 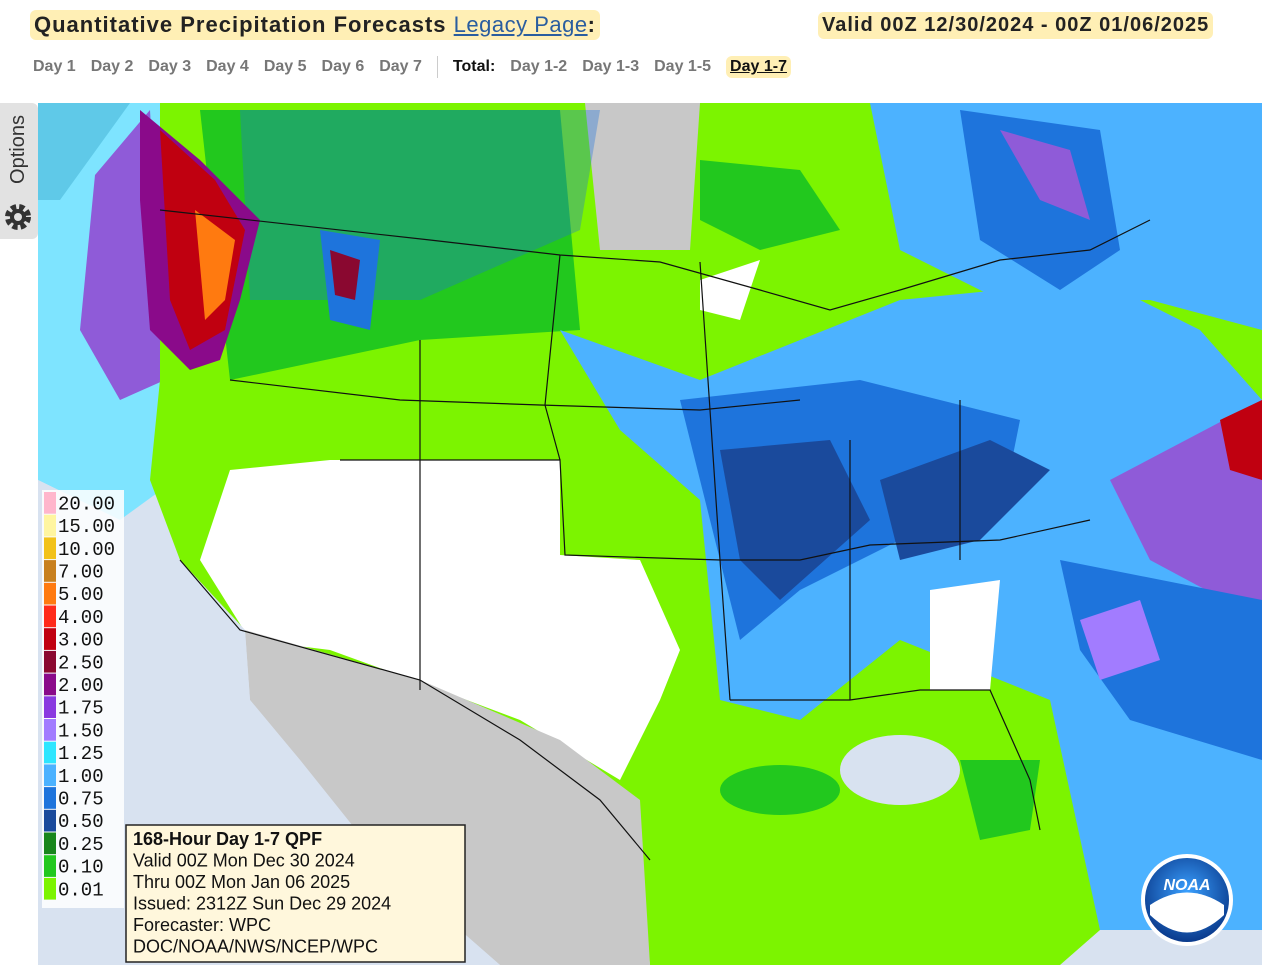 What do you see at coordinates (18, 217) in the screenshot?
I see `gear-icon` at bounding box center [18, 217].